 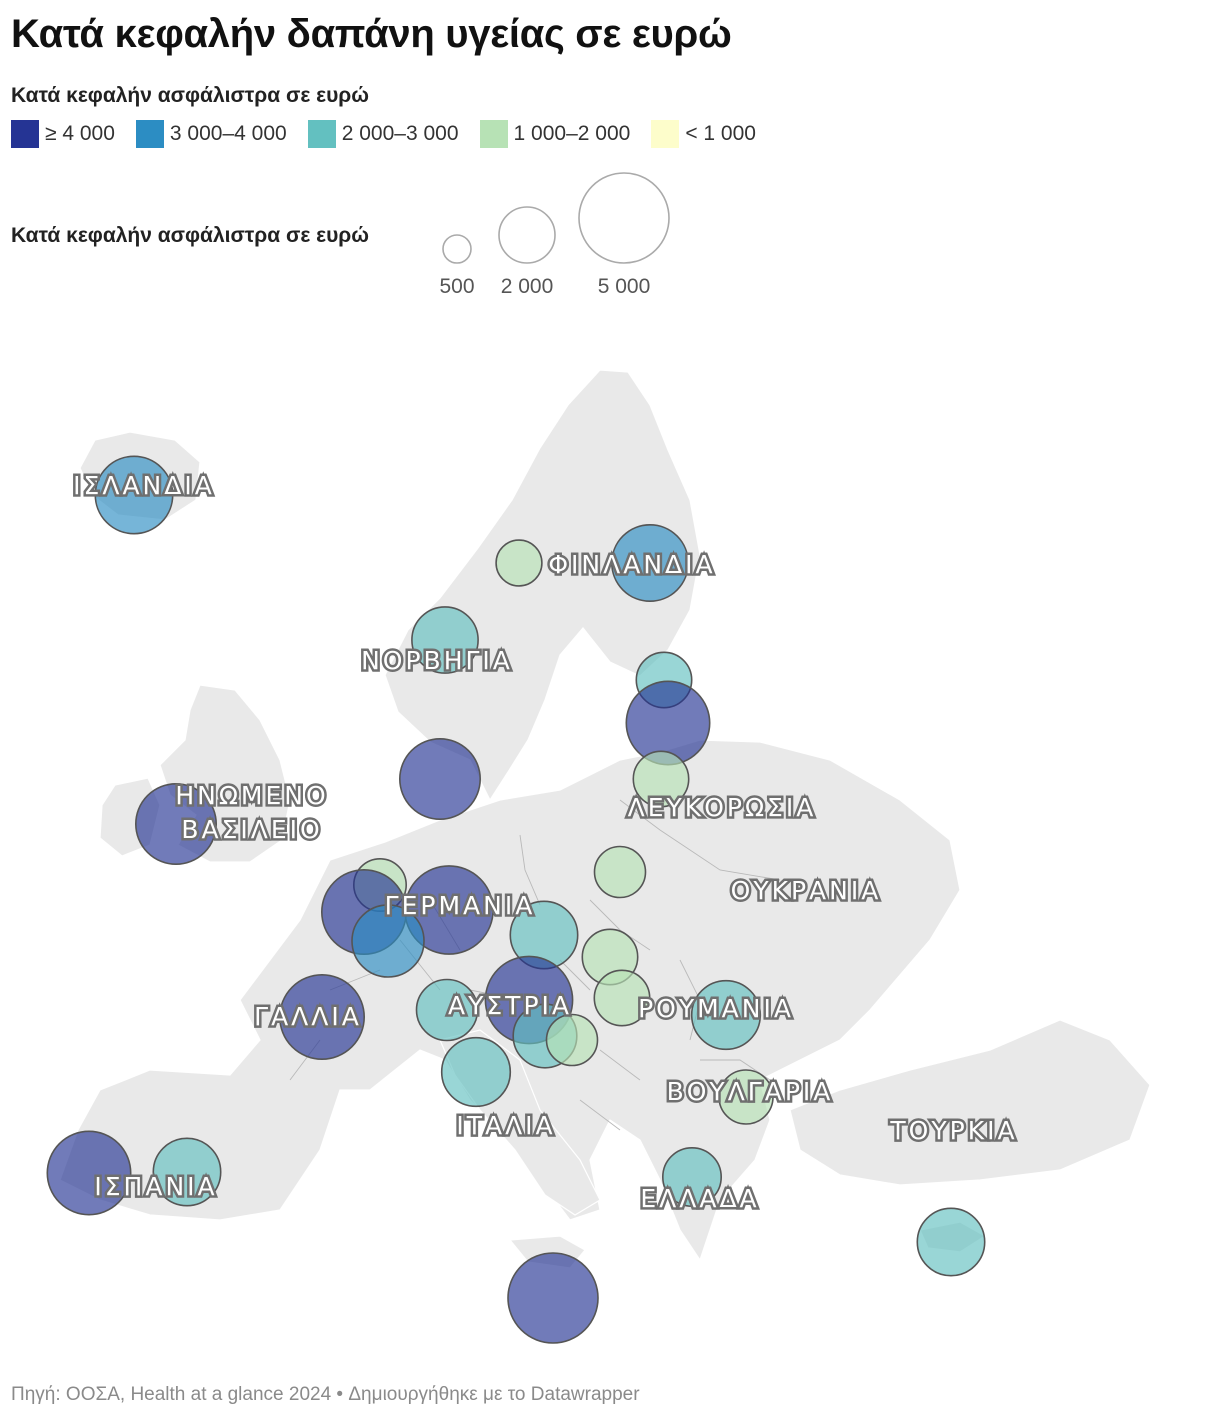 I want to click on label-germany: ΓΕΡΜΑΝΙΑ, so click(x=460, y=905).